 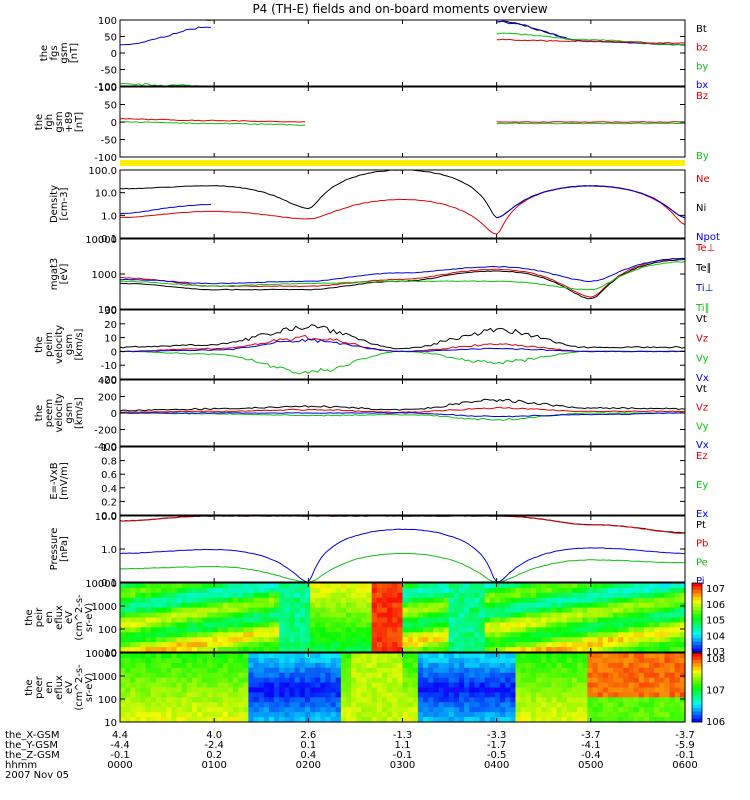 I want to click on y-axis-label-line: [nT], so click(x=74, y=53).